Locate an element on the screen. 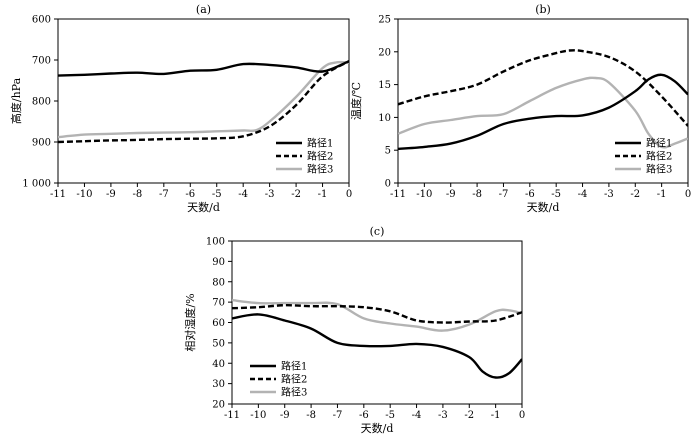 The height and width of the screenshot is (438, 700). y-tick-label: 700 is located at coordinates (41, 61).